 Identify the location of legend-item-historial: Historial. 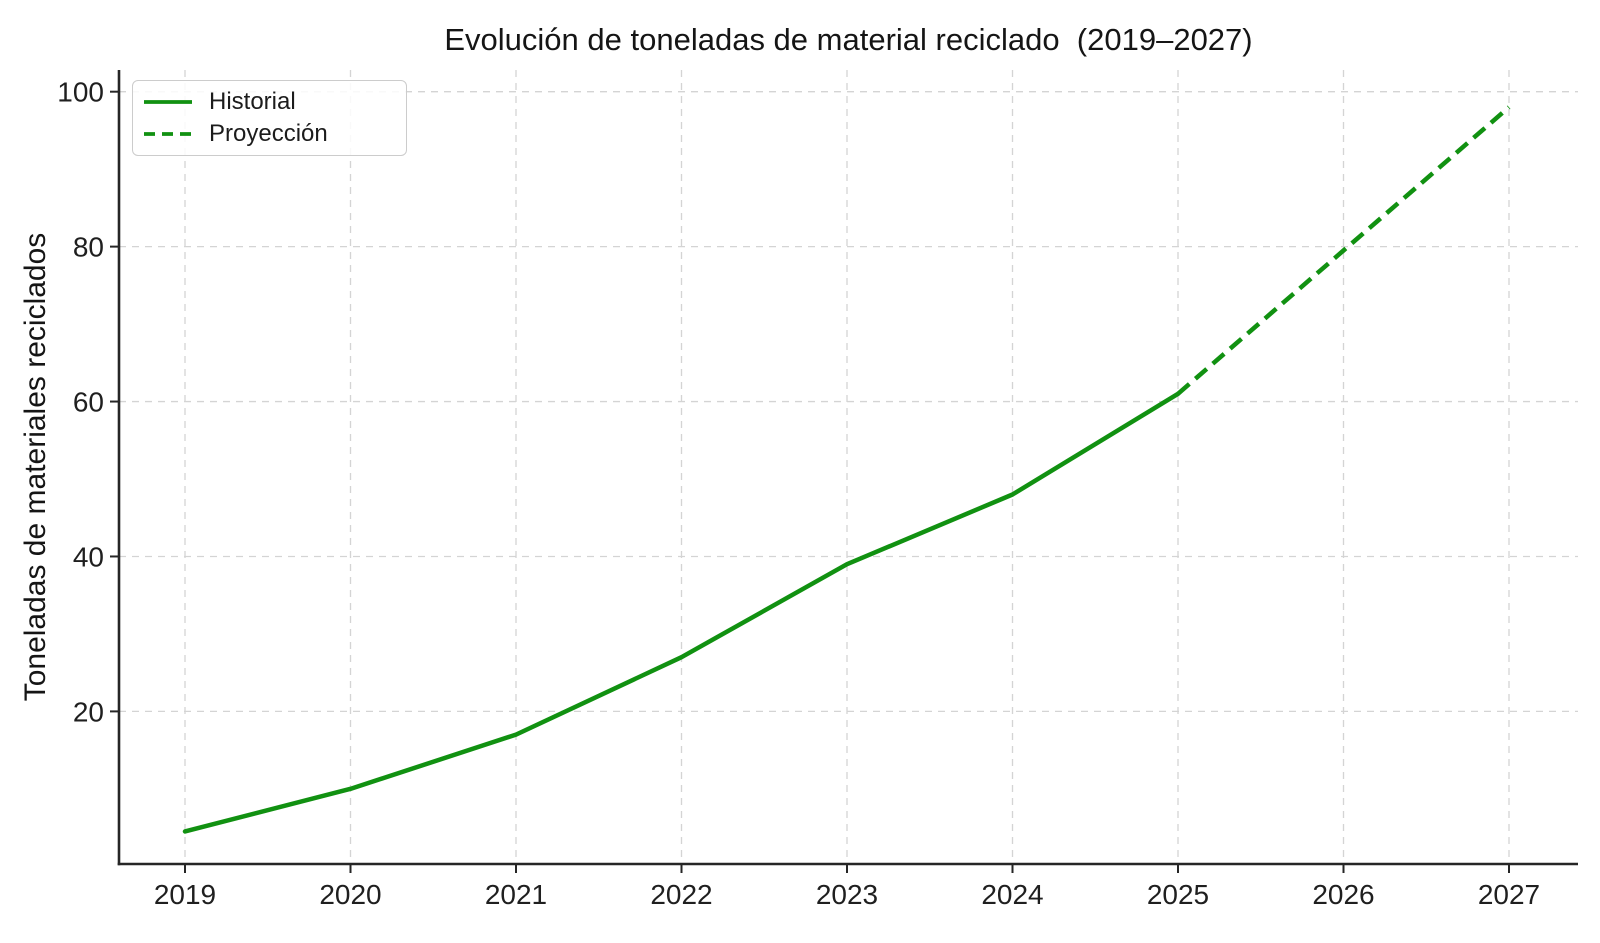
(274, 102).